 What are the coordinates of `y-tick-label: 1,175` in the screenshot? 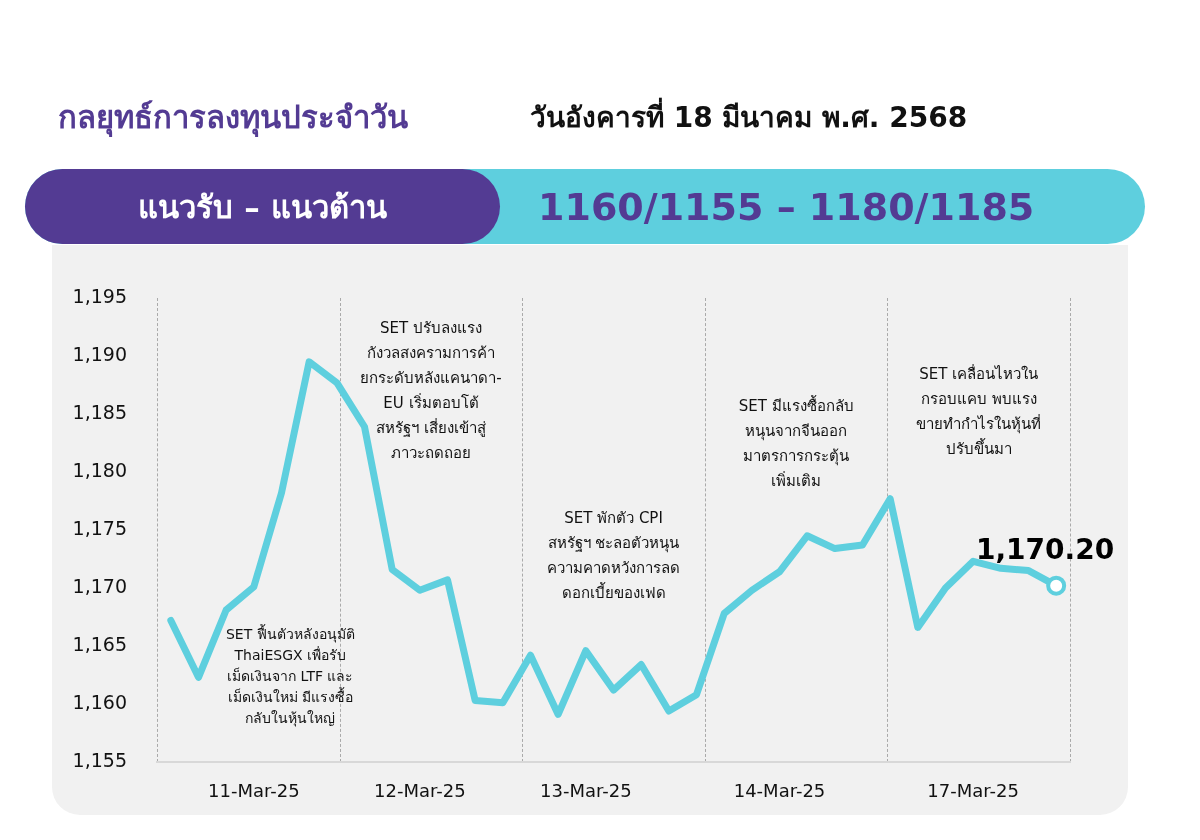 It's located at (99, 527).